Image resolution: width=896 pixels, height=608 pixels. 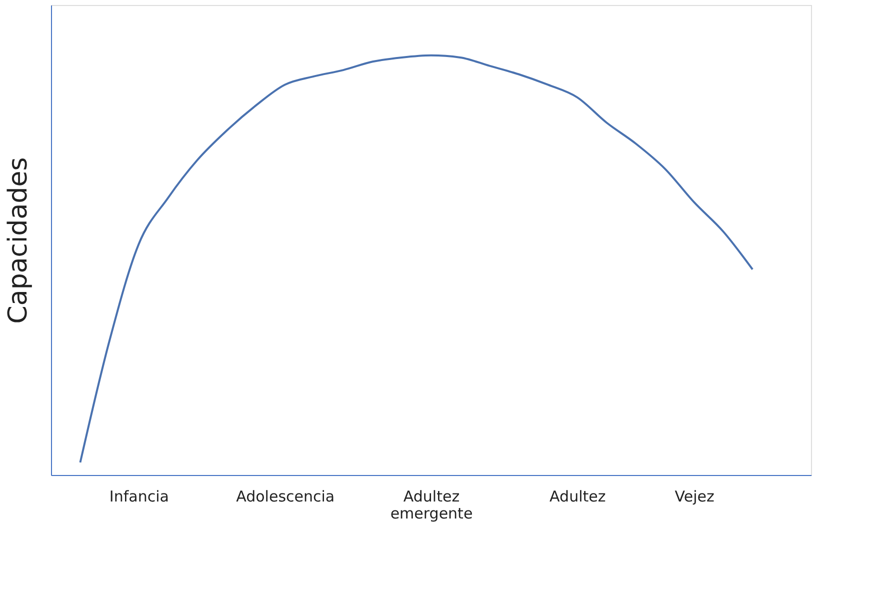 What do you see at coordinates (694, 497) in the screenshot?
I see `x-tick-label: Vejez` at bounding box center [694, 497].